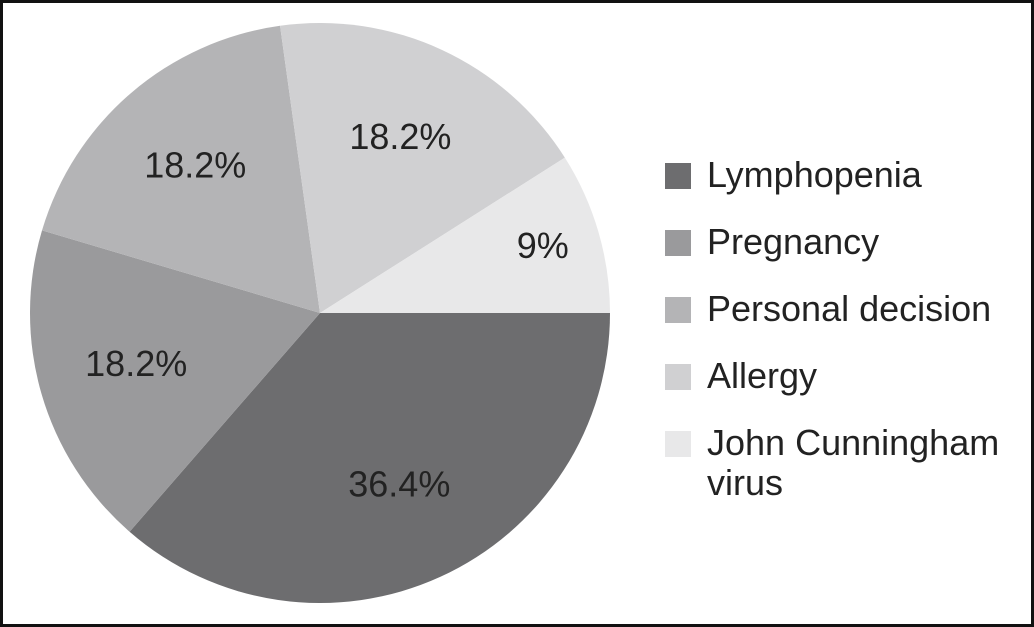  I want to click on legend-item: Lymphopenia, so click(845, 175).